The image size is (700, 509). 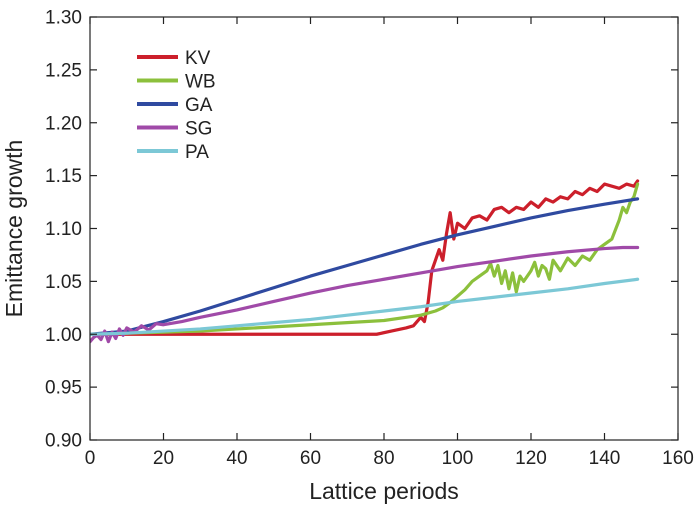 What do you see at coordinates (63, 335) in the screenshot?
I see `y-tick-label: 1.00` at bounding box center [63, 335].